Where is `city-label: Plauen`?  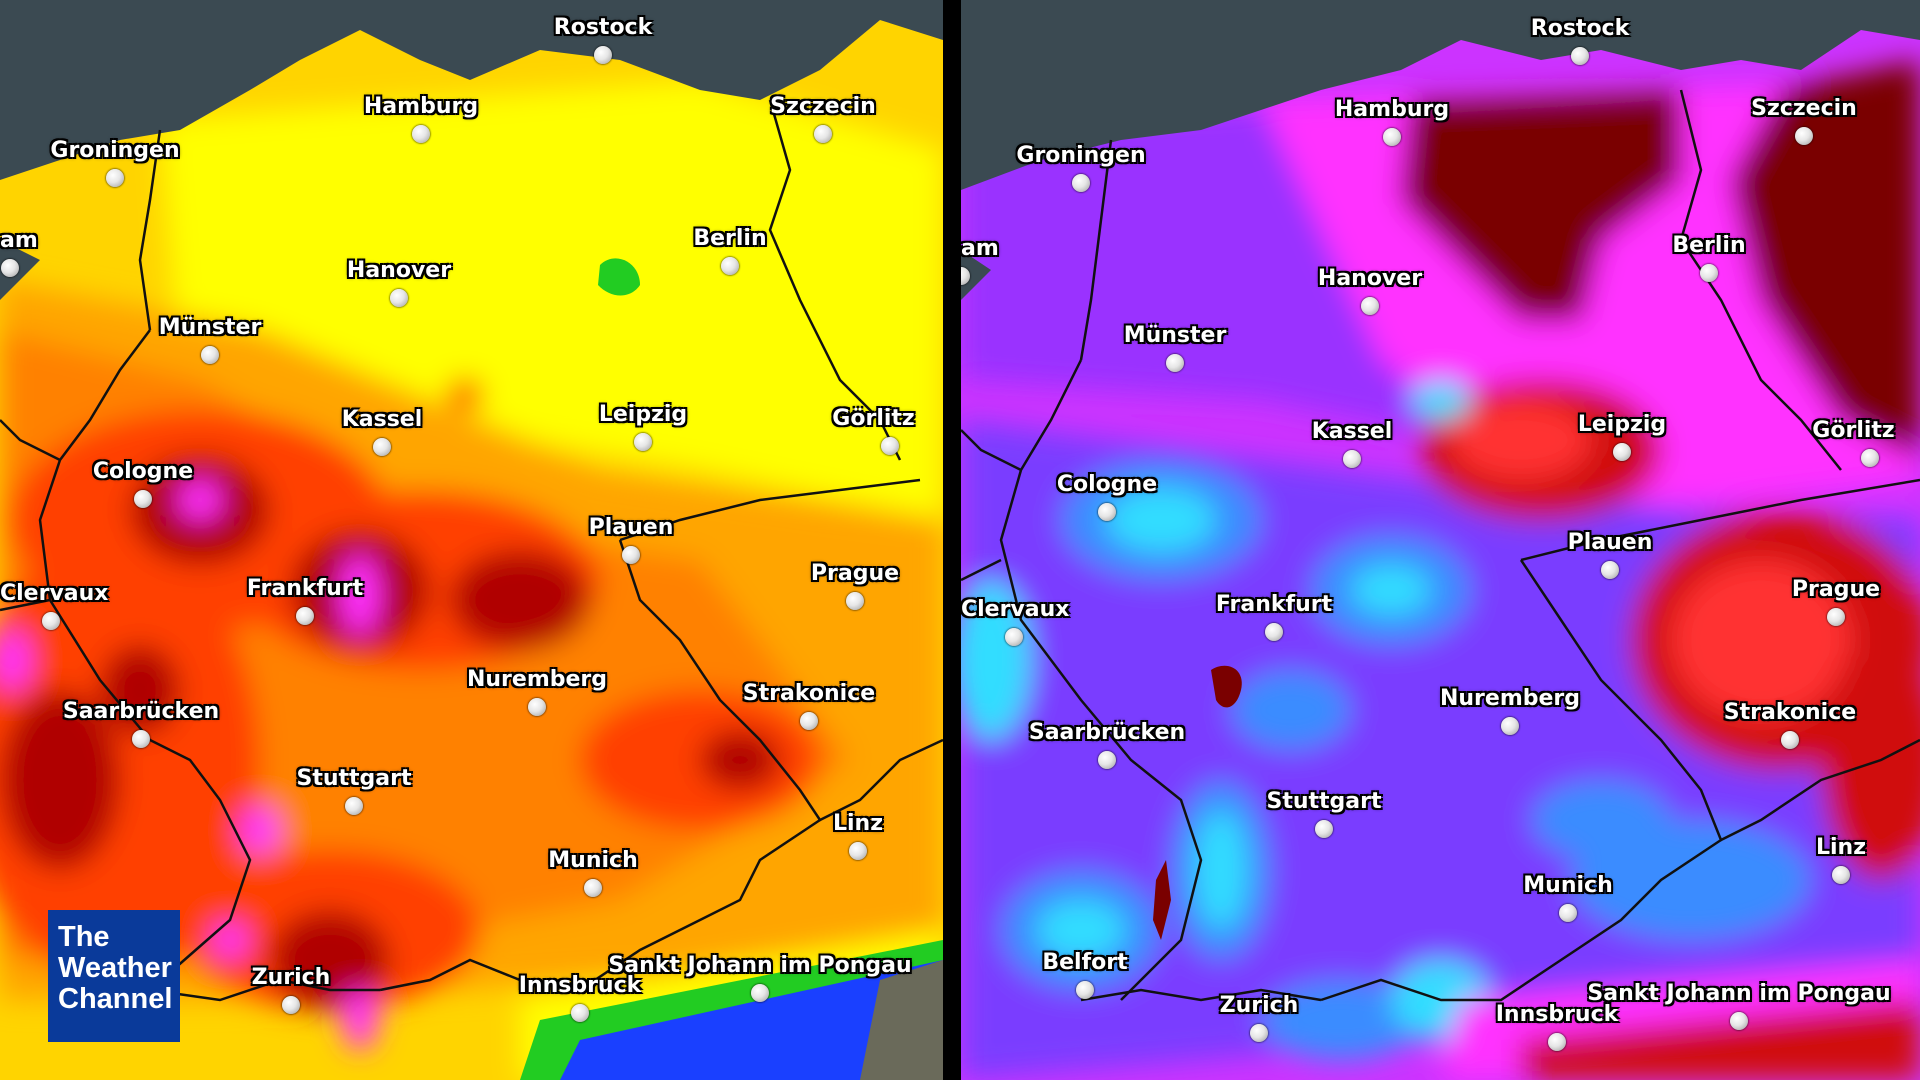 city-label: Plauen is located at coordinates (1610, 542).